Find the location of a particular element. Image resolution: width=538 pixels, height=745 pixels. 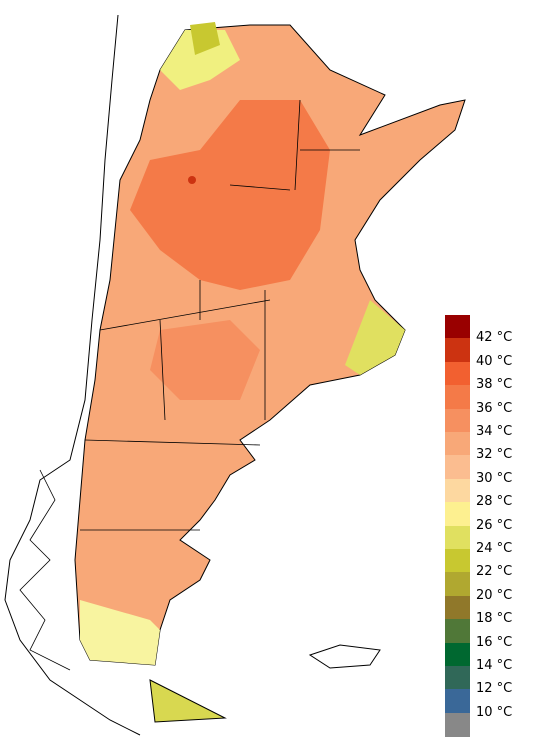

tierra-del-fuego is located at coordinates (188, 701).